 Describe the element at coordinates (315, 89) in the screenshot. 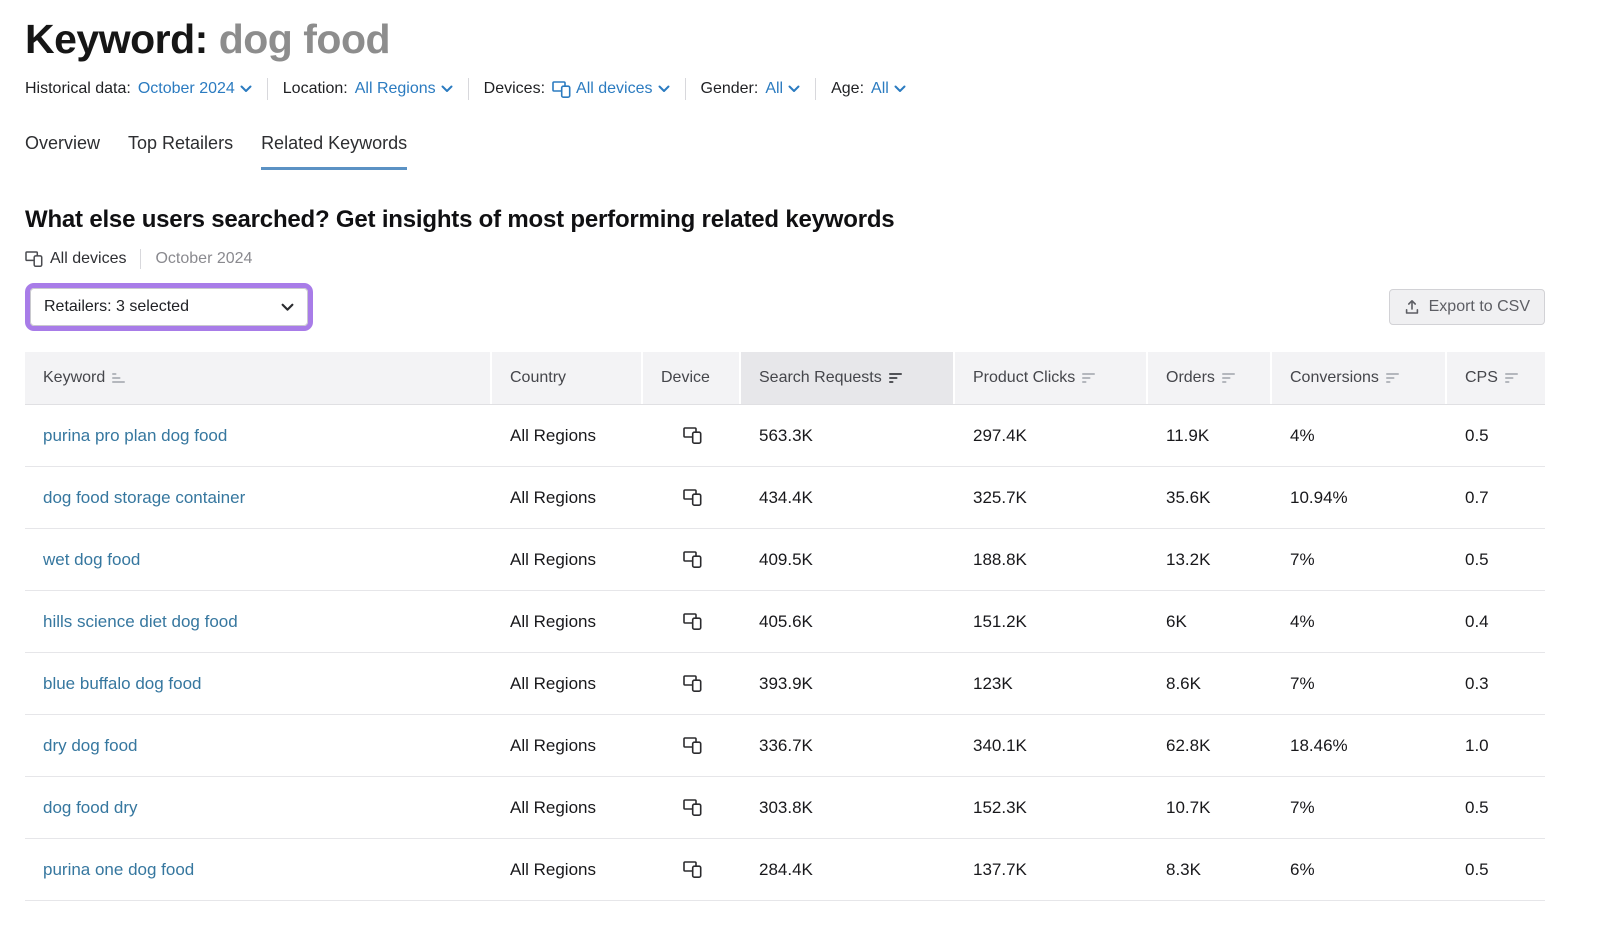

I see `filter-label: Location:` at that location.